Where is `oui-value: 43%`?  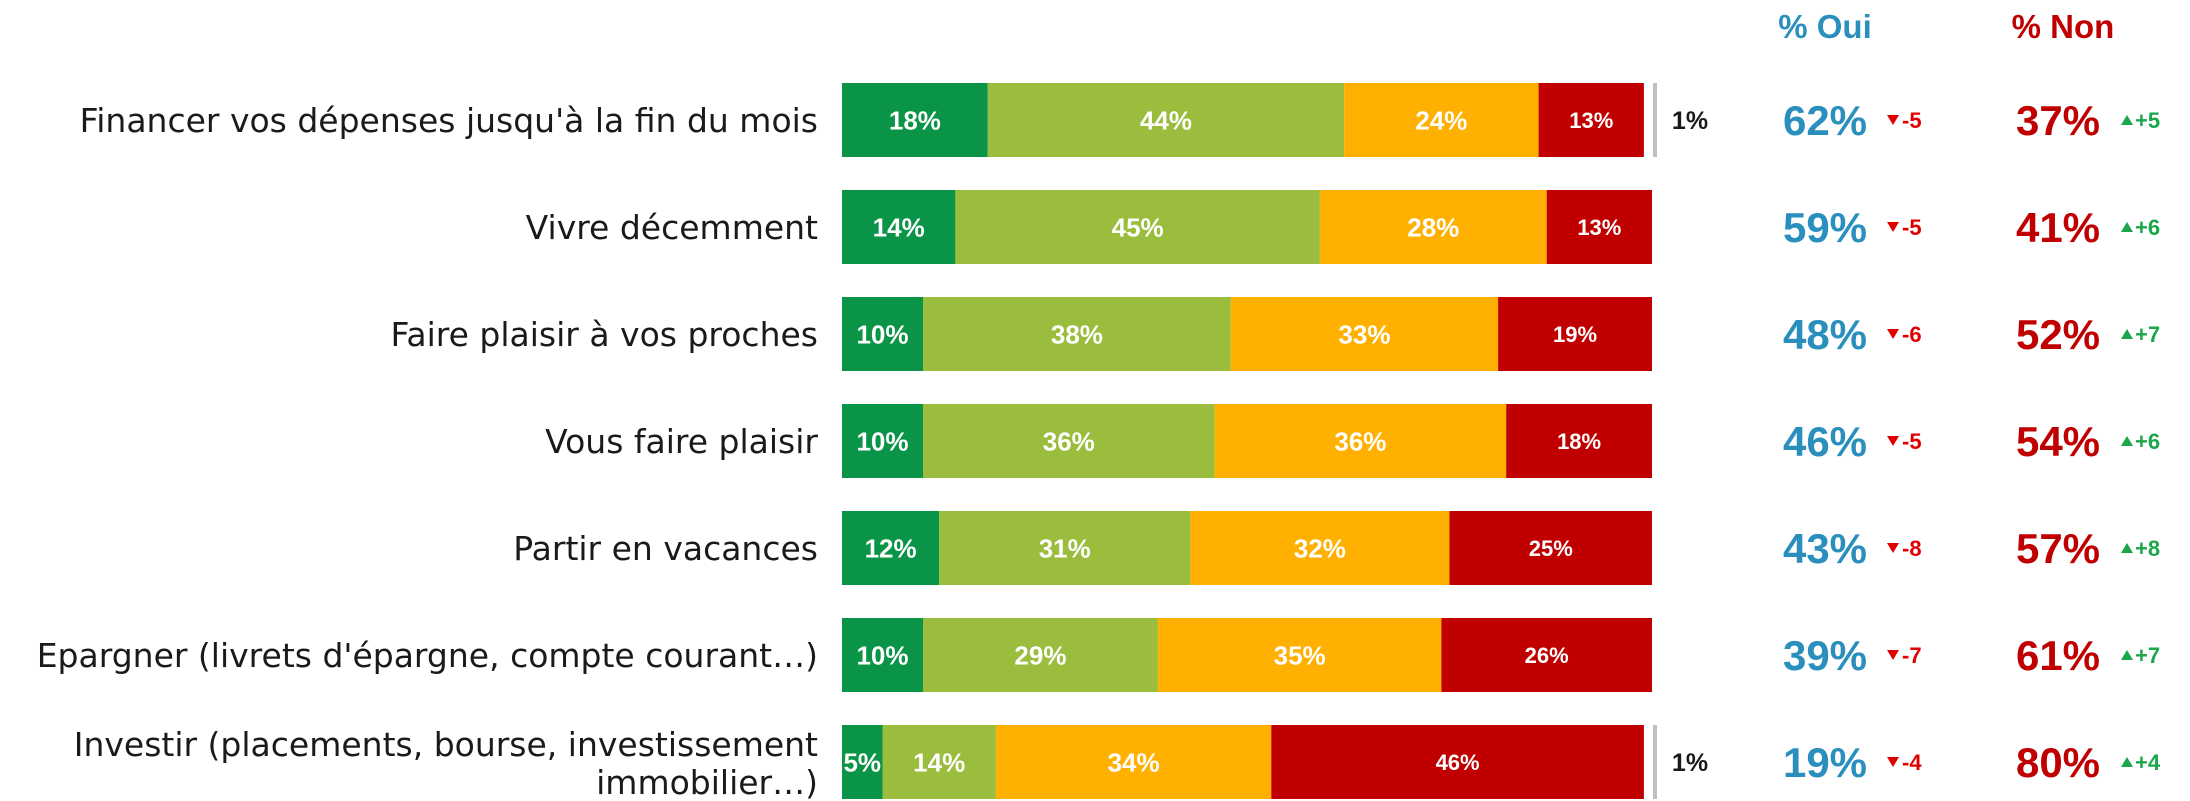
oui-value: 43% is located at coordinates (1825, 548).